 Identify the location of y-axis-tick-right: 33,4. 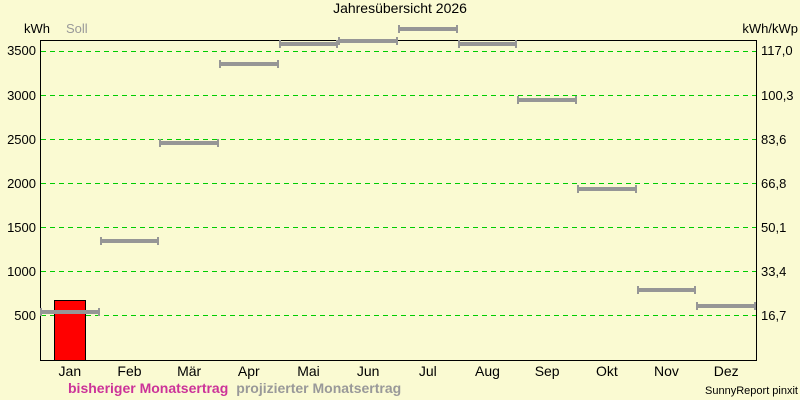
(774, 271).